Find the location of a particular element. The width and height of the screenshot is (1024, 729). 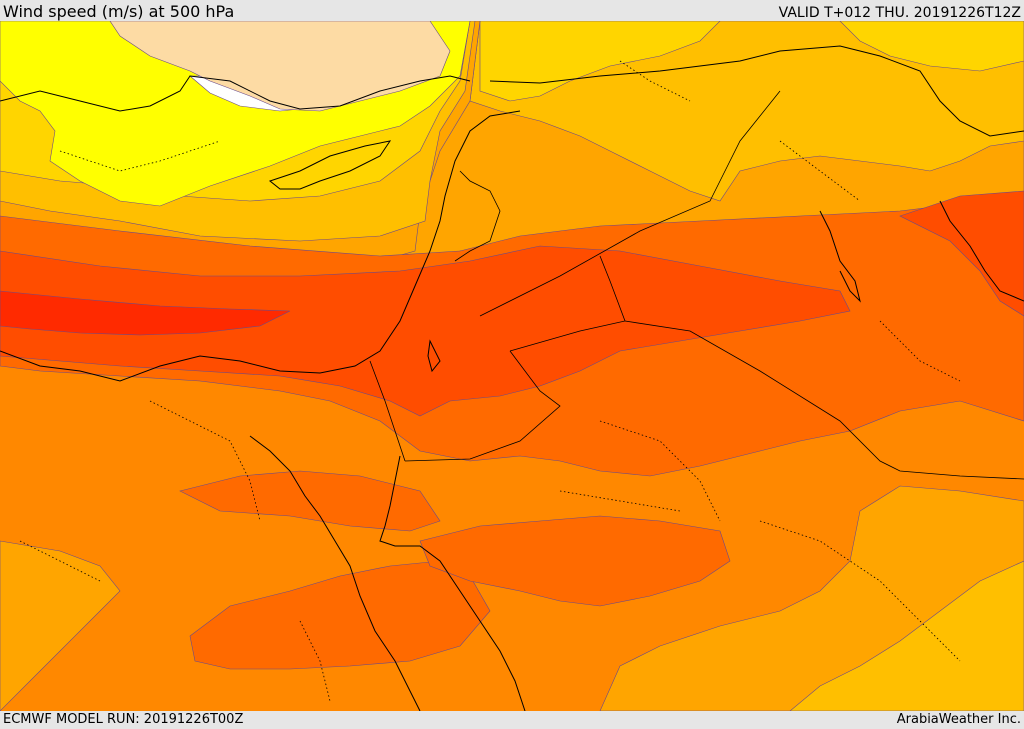

region-sw-orange-light is located at coordinates (60, 625).